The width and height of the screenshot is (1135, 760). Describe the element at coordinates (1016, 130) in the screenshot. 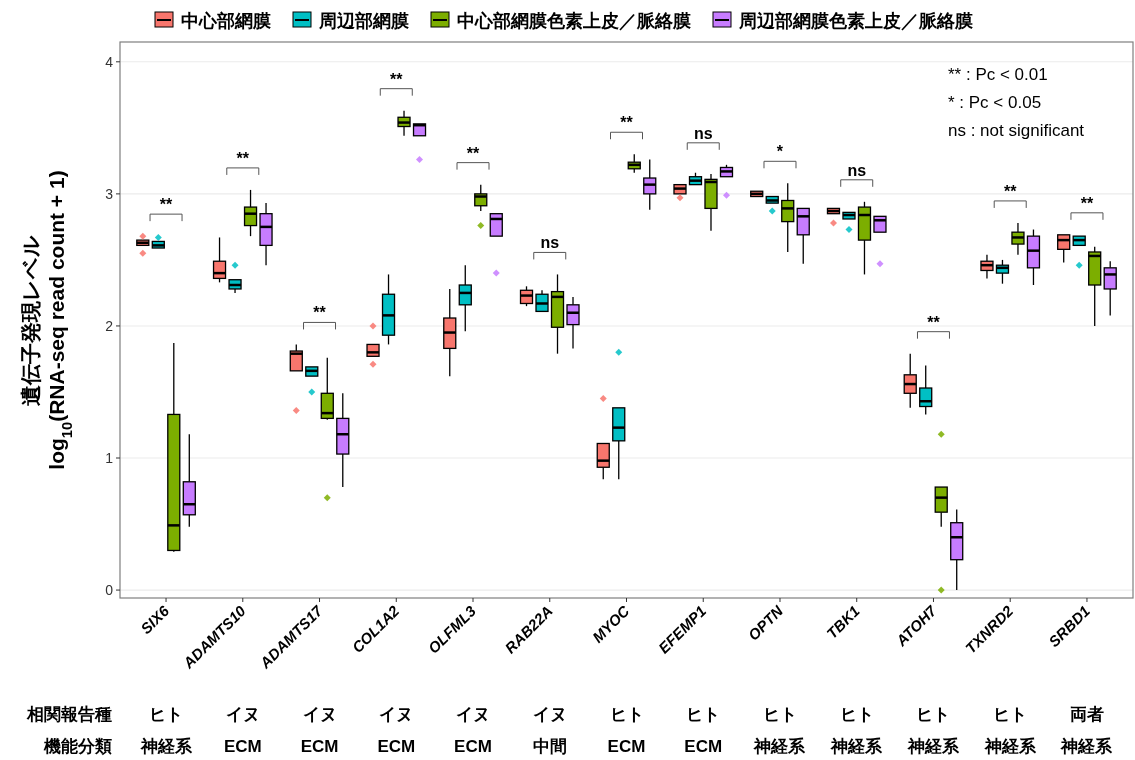

I see `annotation: ns : not significant` at that location.